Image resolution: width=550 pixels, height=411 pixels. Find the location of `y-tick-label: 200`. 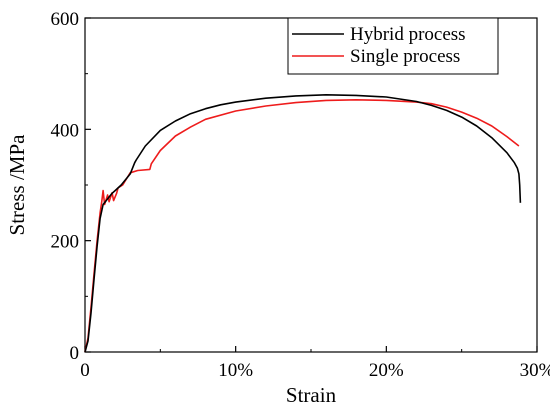

y-tick-label: 200 is located at coordinates (65, 242).